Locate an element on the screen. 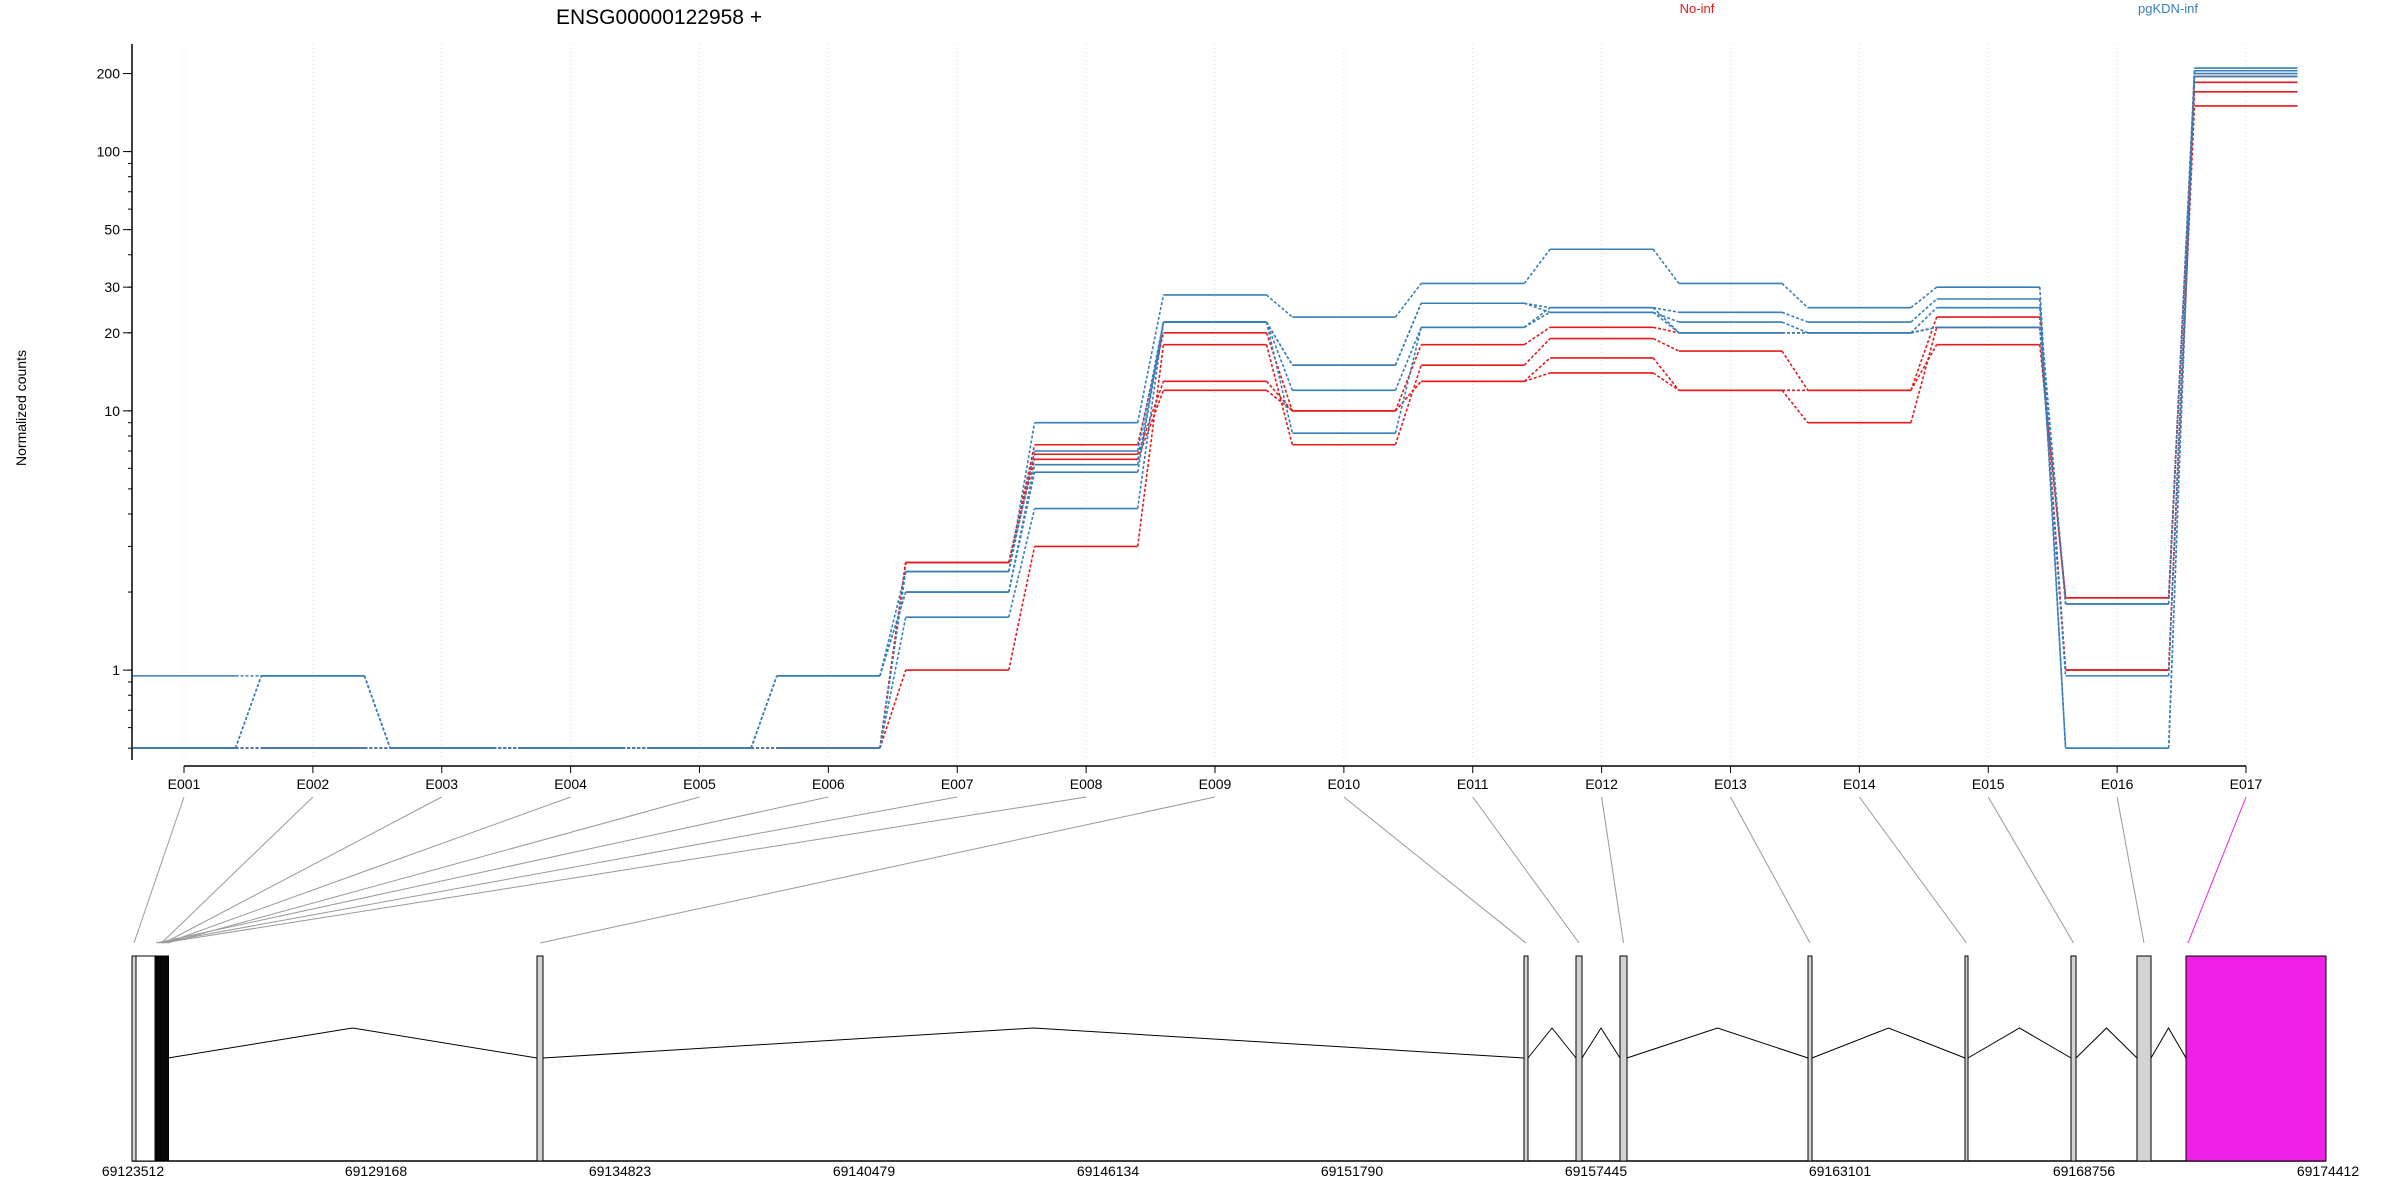  x-tick-label: E016 is located at coordinates (2117, 784).